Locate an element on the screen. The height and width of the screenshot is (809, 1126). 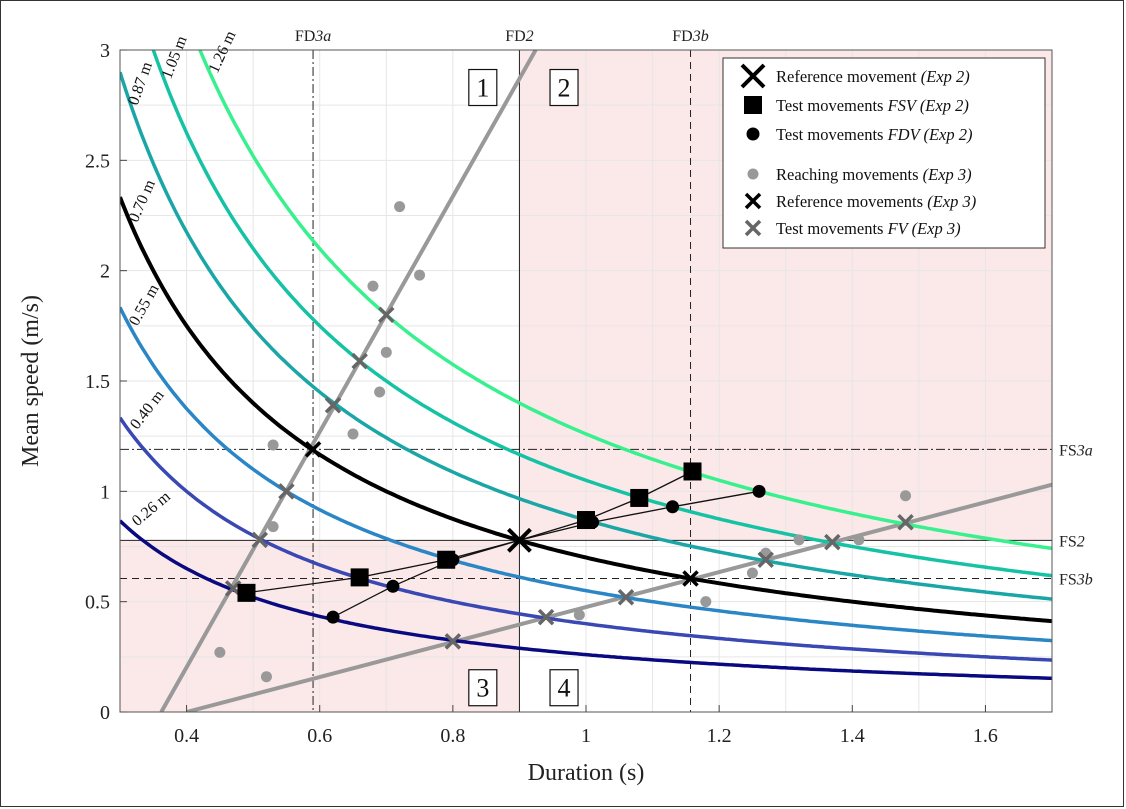
quadrant-label: 2 is located at coordinates (564, 88).